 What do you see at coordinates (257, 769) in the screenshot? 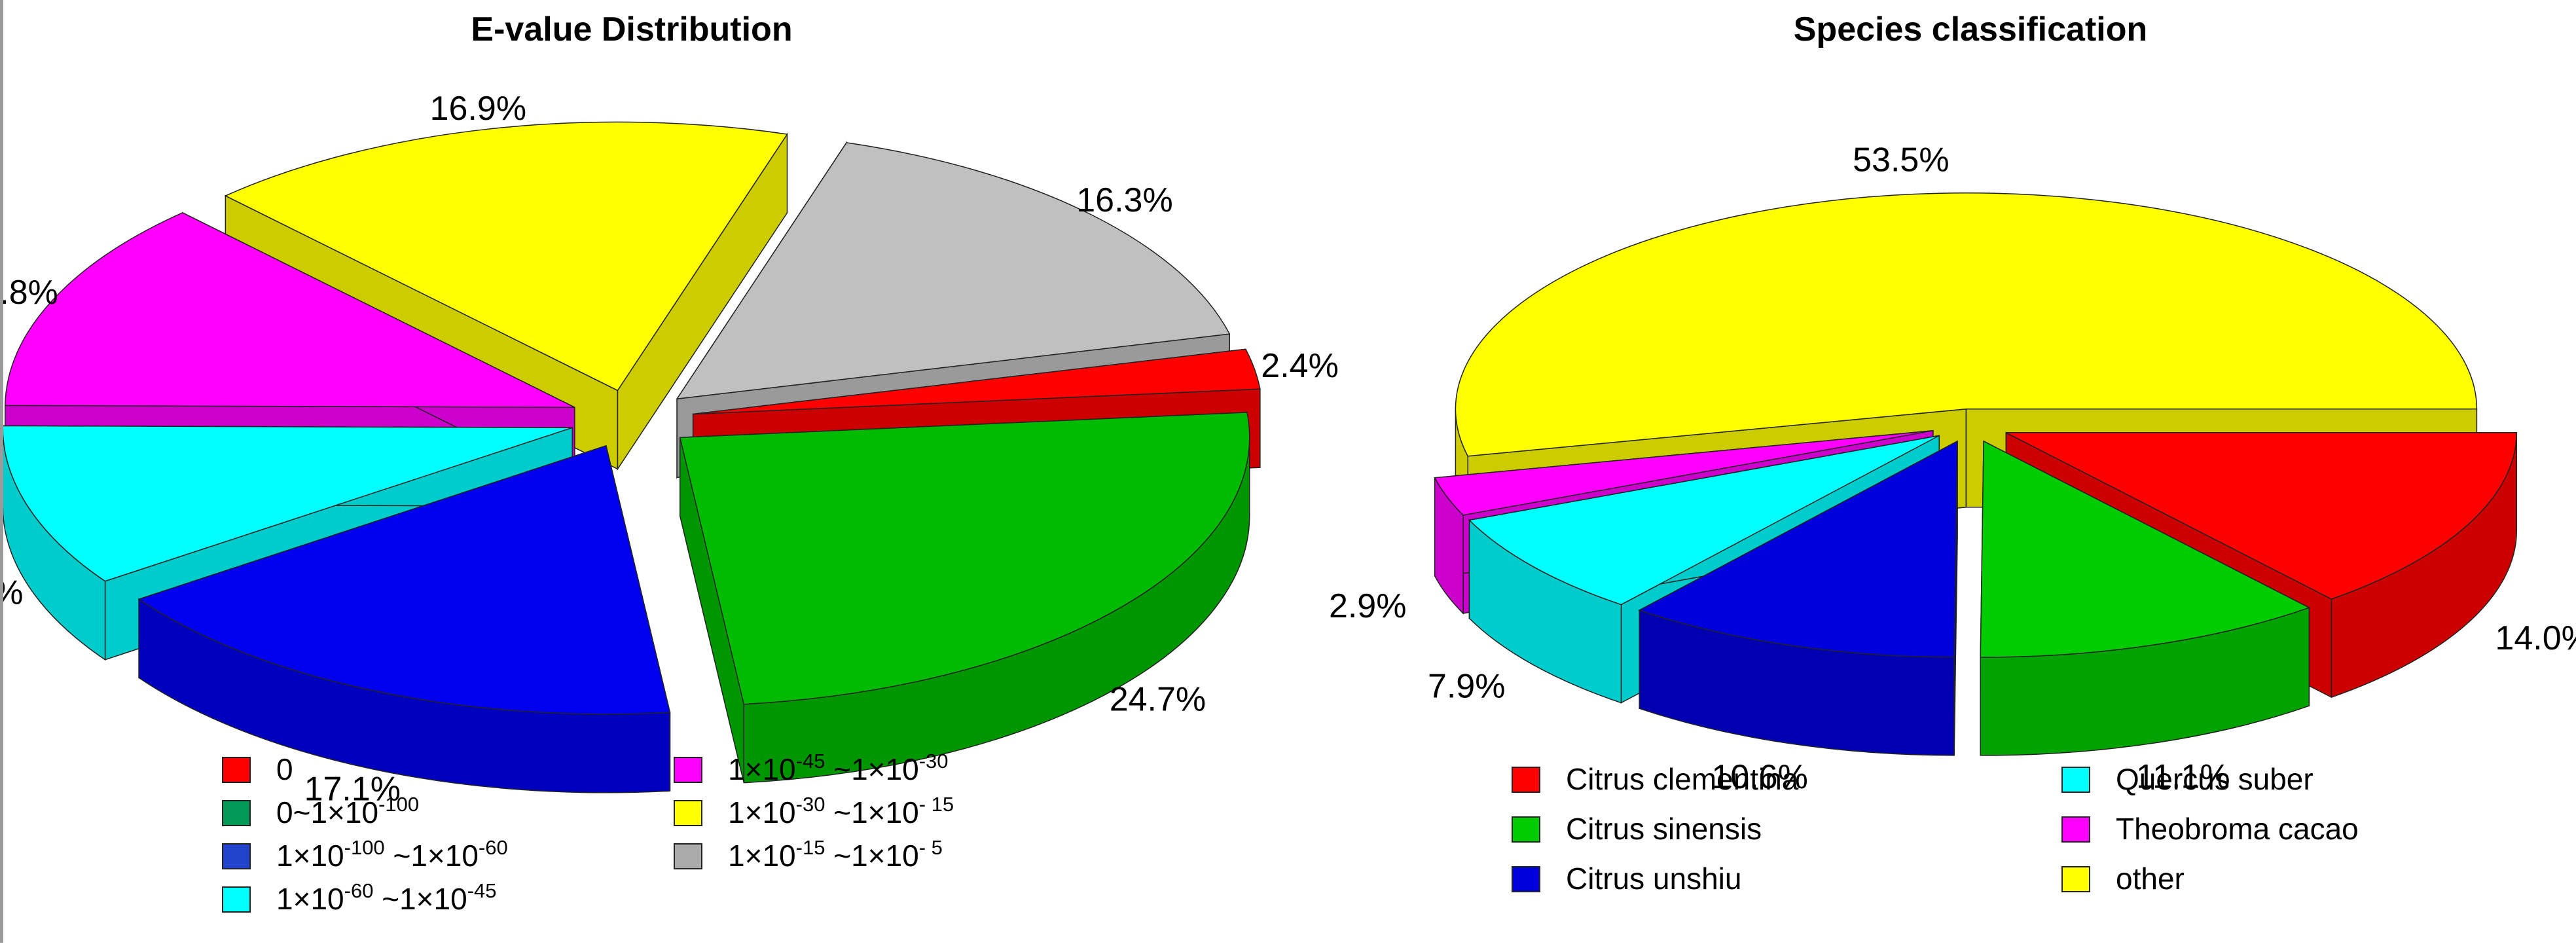
I see `legend-item: 0` at bounding box center [257, 769].